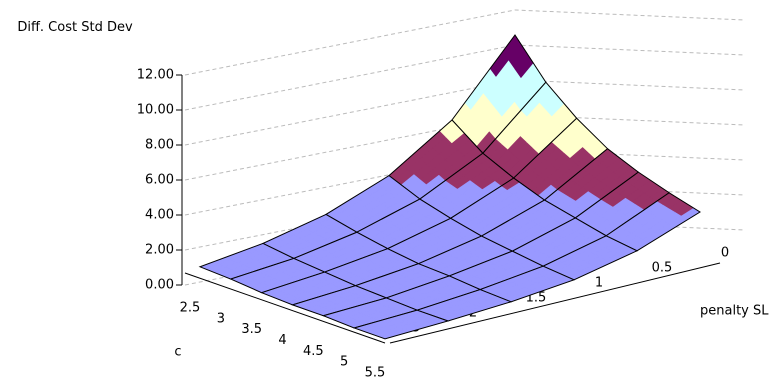 The image size is (771, 392). What do you see at coordinates (177, 352) in the screenshot?
I see `x-axis-label: c` at bounding box center [177, 352].